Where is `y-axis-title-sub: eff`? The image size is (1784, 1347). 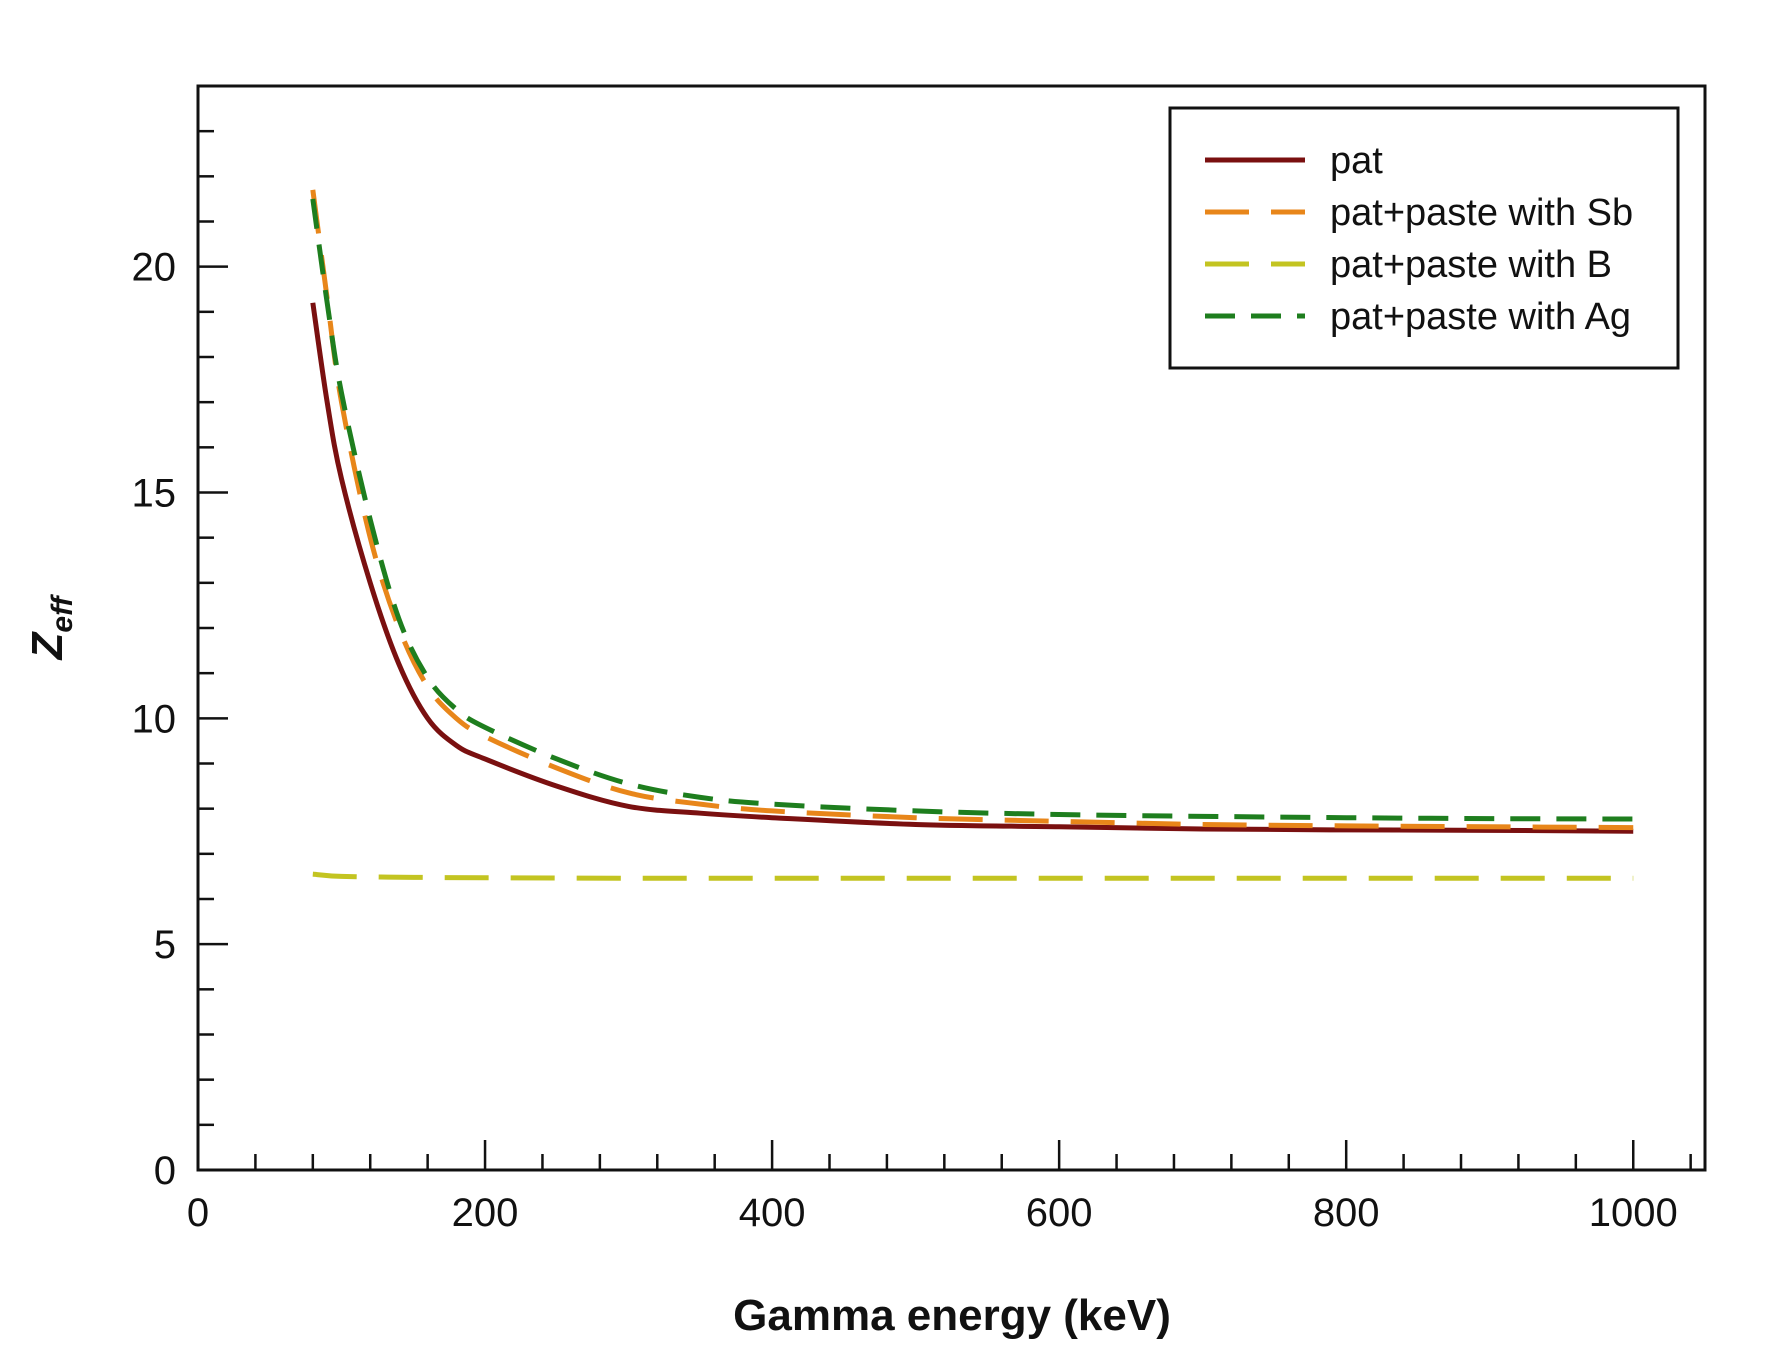 y-axis-title-sub: eff is located at coordinates (62, 612).